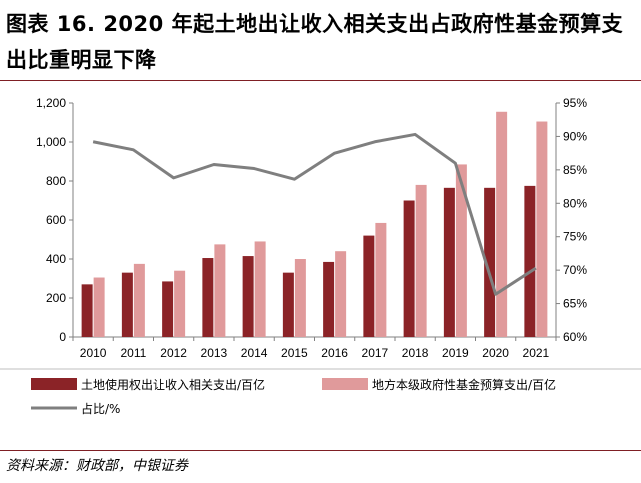 This screenshot has width=641, height=483. I want to click on left-tick-label: 600, so click(56, 220).